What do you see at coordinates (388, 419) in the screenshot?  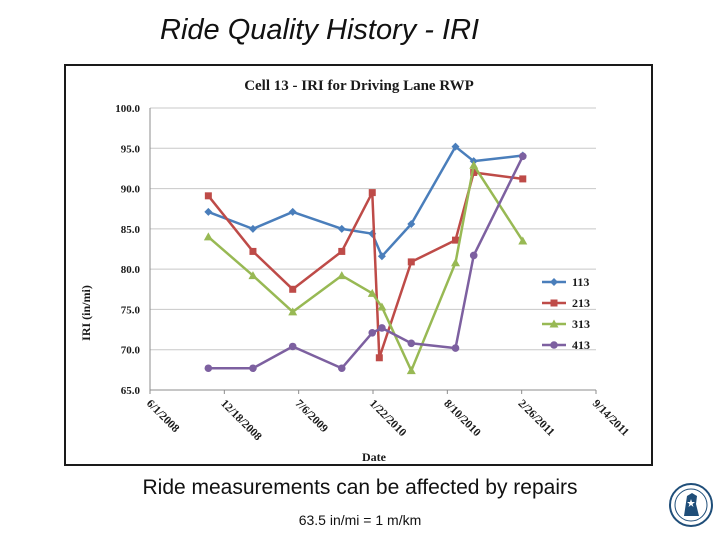 I see `x-tick-label: 1/22/2010` at bounding box center [388, 419].